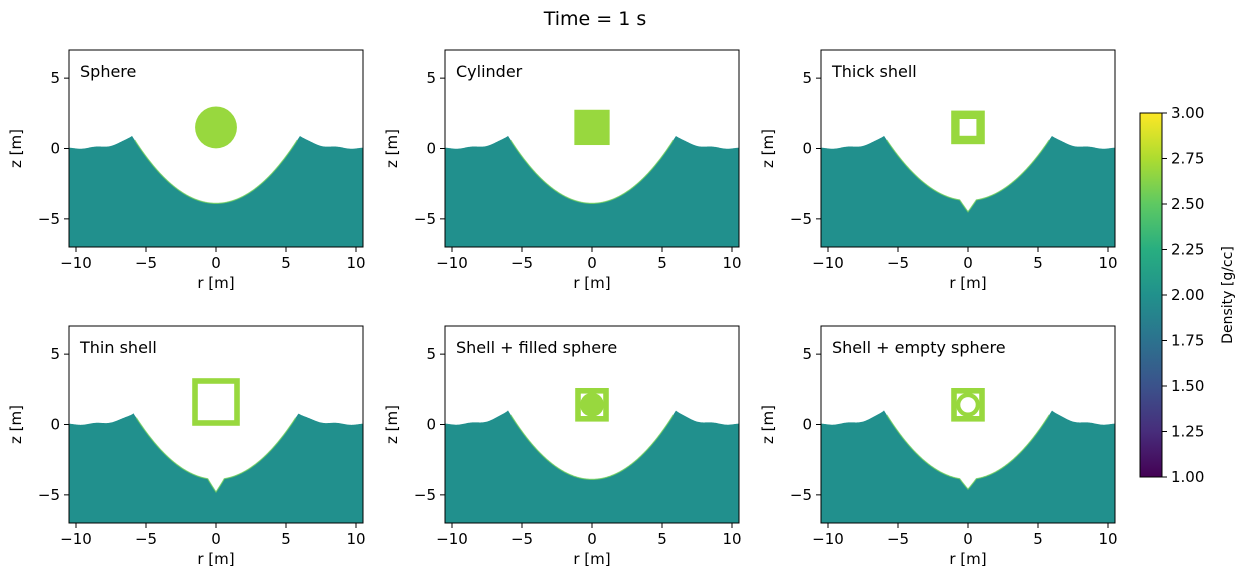 The width and height of the screenshot is (1243, 579). Describe the element at coordinates (1187, 204) in the screenshot. I see `colorbar-tick-label: 2.50` at that location.